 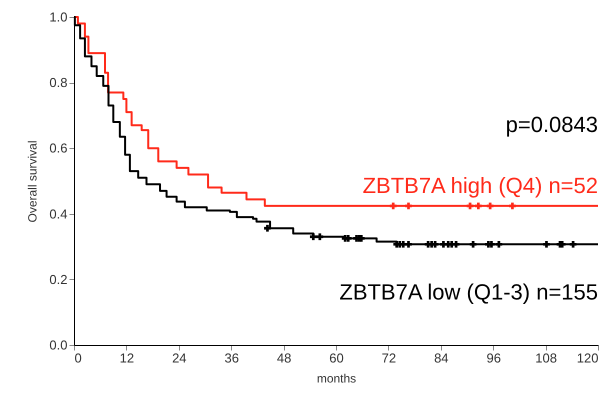 What do you see at coordinates (552, 125) in the screenshot?
I see `annotation: p=0.0843` at bounding box center [552, 125].